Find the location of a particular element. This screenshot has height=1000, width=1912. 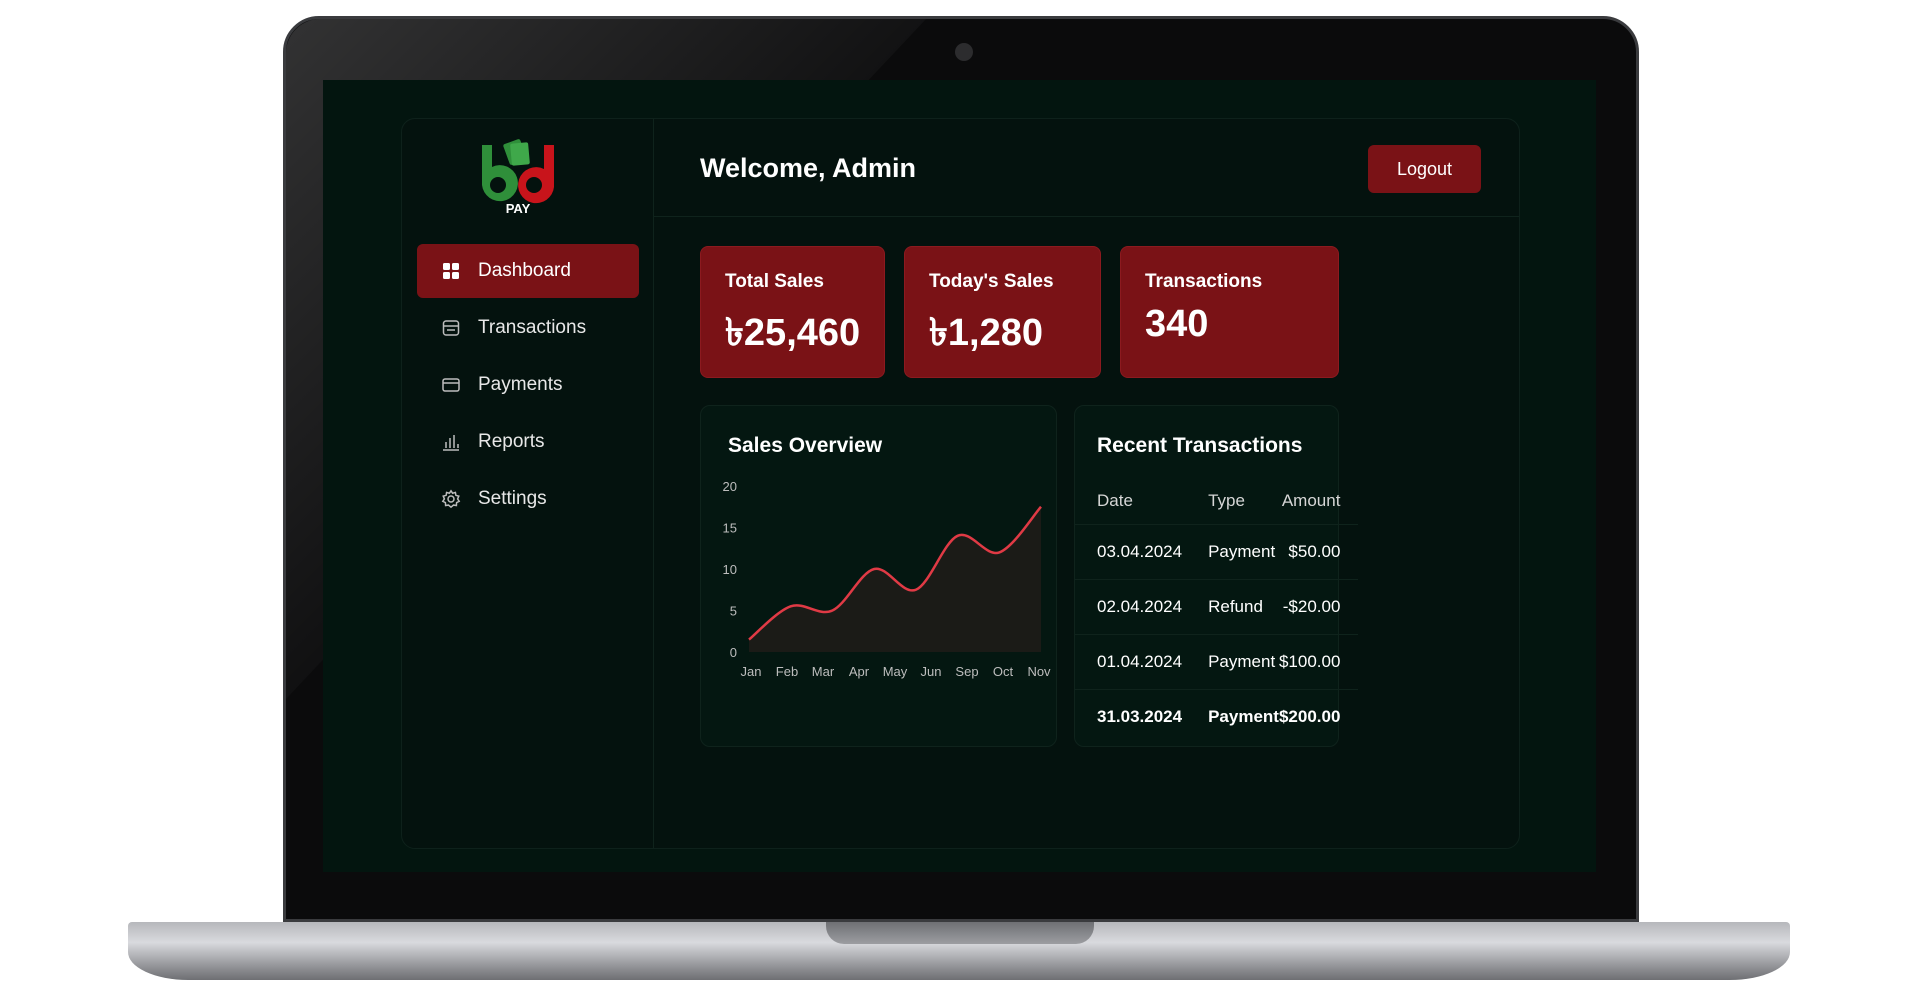

sales-overview-title: Sales Overview is located at coordinates (805, 445).